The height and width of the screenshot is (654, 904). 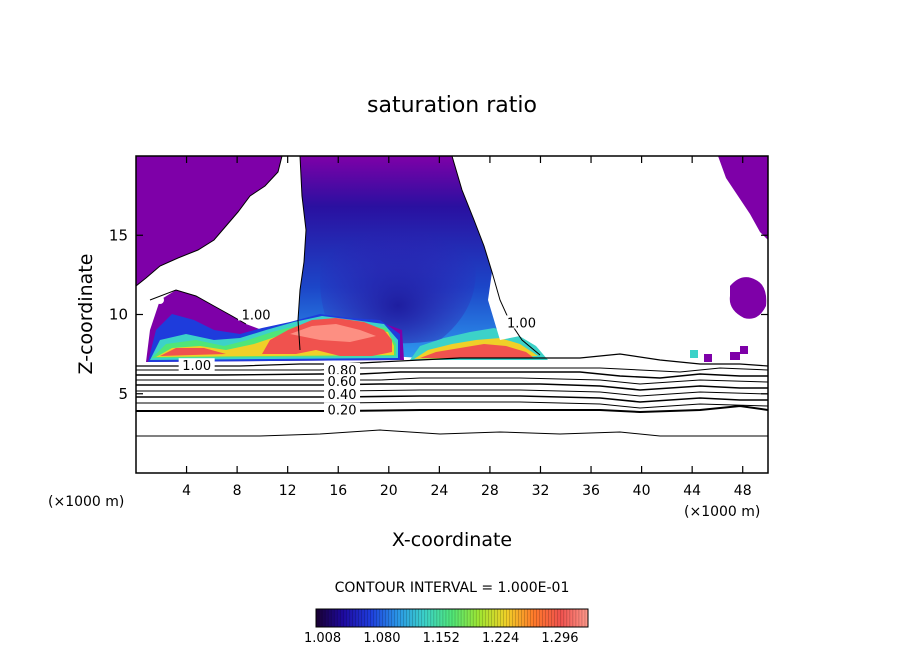 I want to click on colorbar-tick-label: 1.296, so click(x=559, y=638).